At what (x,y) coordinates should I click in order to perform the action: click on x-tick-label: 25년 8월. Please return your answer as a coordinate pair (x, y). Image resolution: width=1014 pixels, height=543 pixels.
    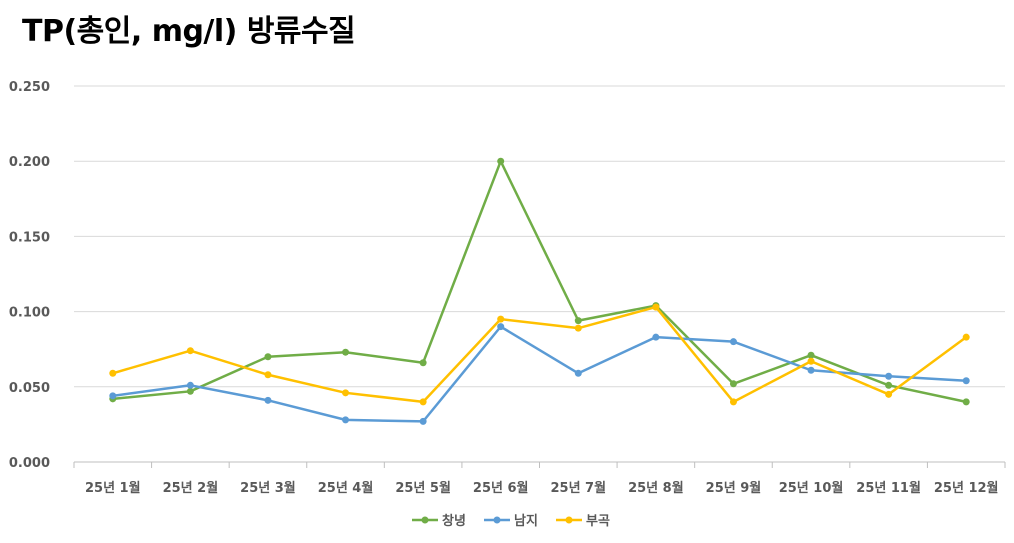
    Looking at the image, I should click on (656, 488).